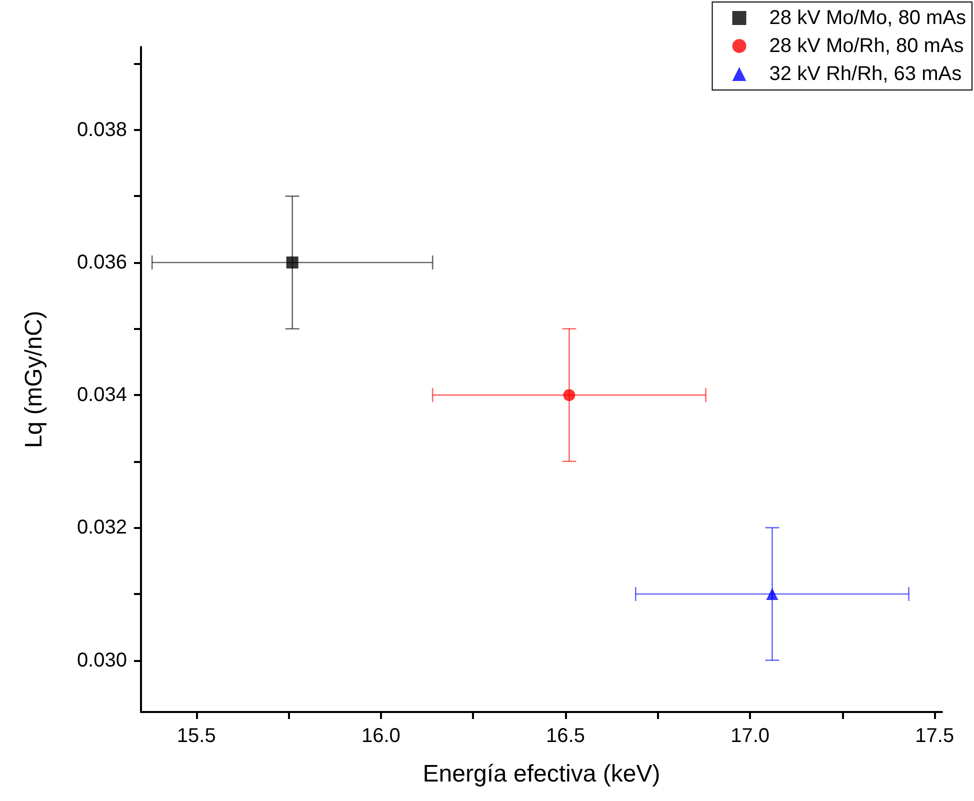 Image resolution: width=974 pixels, height=801 pixels. Describe the element at coordinates (565, 736) in the screenshot. I see `x-tick-label: 16.5` at that location.